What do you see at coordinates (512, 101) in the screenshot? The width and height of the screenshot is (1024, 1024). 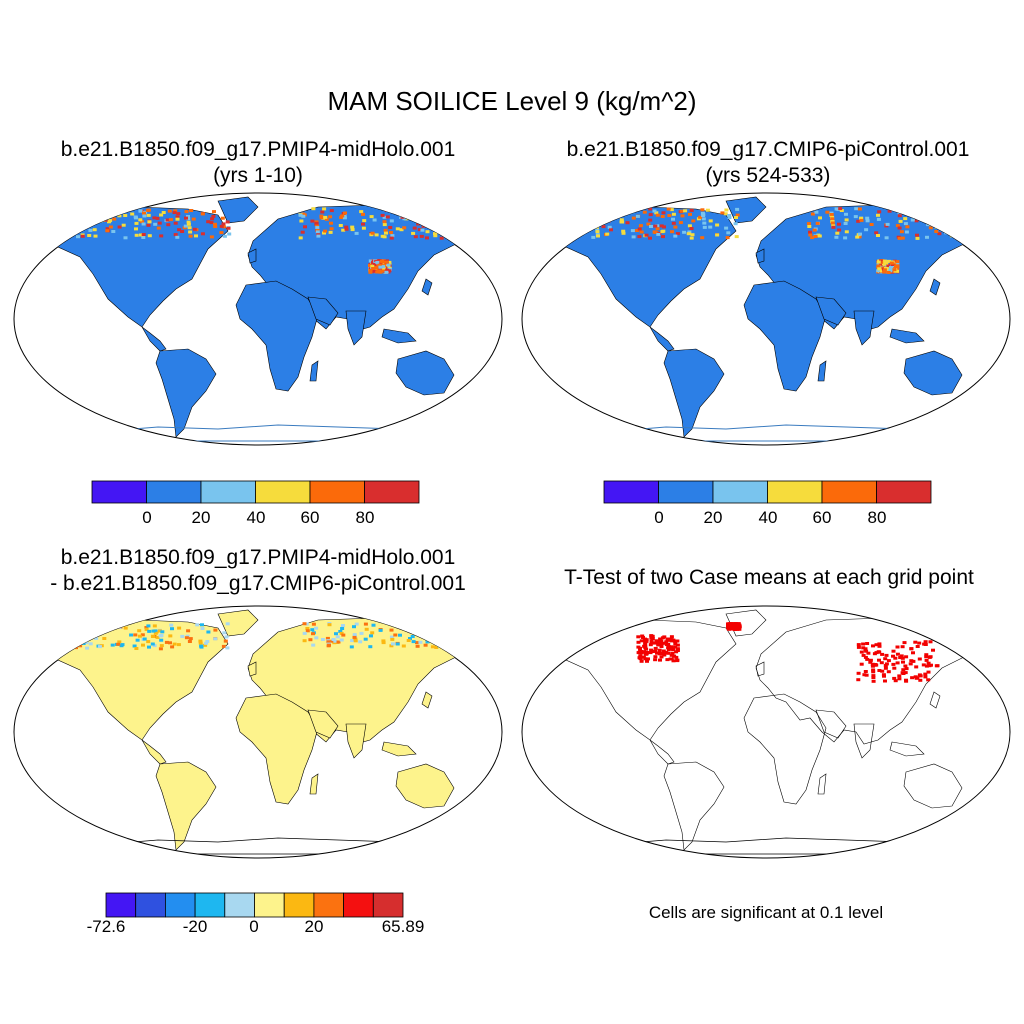 I see `main-title: MAM SOILICE Level 9 (kg/m^2)` at bounding box center [512, 101].